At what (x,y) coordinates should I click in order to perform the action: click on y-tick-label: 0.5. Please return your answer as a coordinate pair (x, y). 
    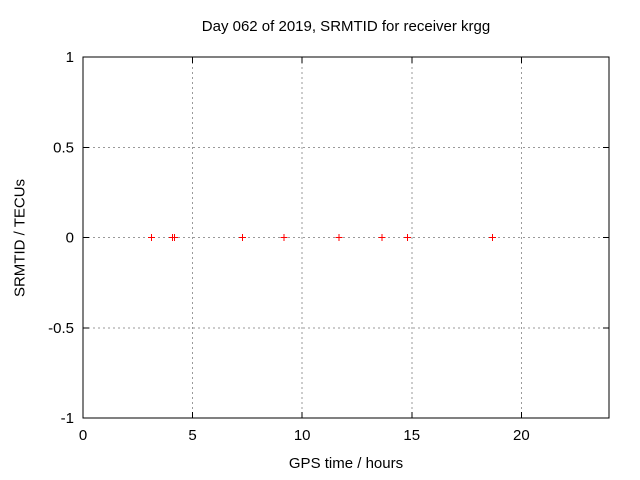
    Looking at the image, I should click on (63, 147).